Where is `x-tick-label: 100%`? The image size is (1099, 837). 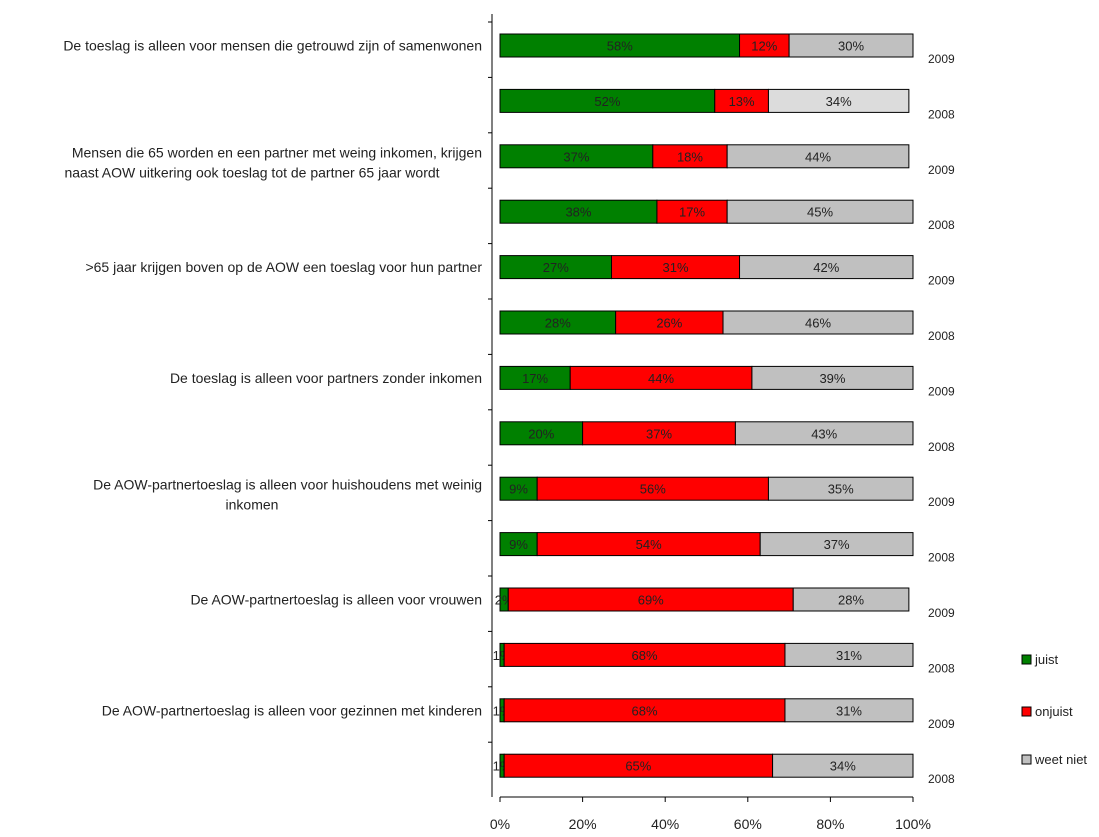 x-tick-label: 100% is located at coordinates (913, 824).